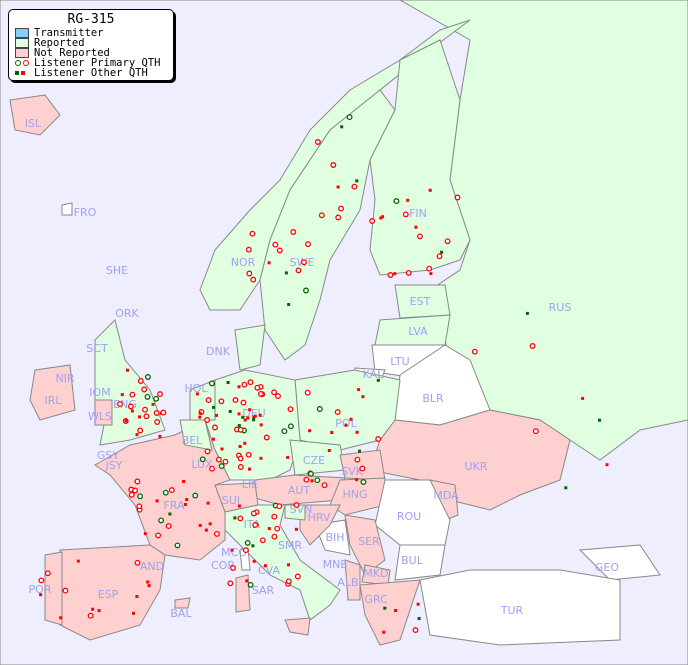 The width and height of the screenshot is (688, 665). I want to click on country-label-sar: SAR, so click(263, 590).